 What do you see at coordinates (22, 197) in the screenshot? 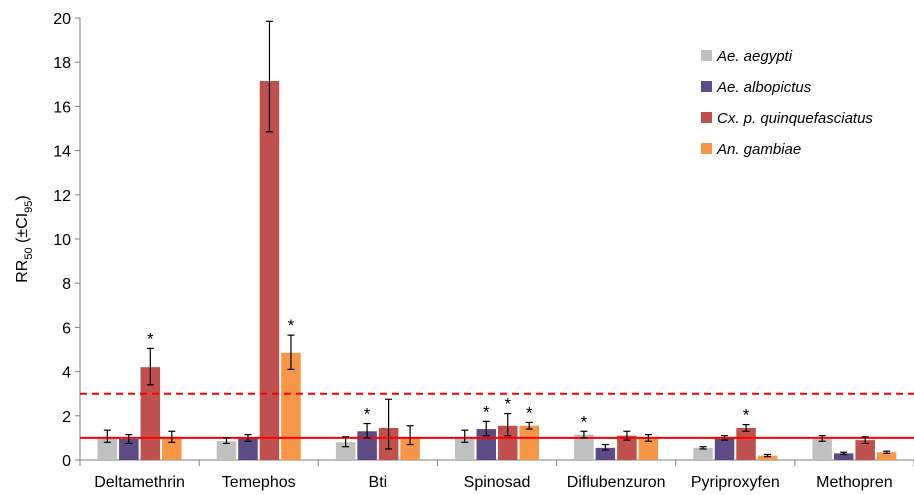
I see `ylabel-close: )` at bounding box center [22, 197].